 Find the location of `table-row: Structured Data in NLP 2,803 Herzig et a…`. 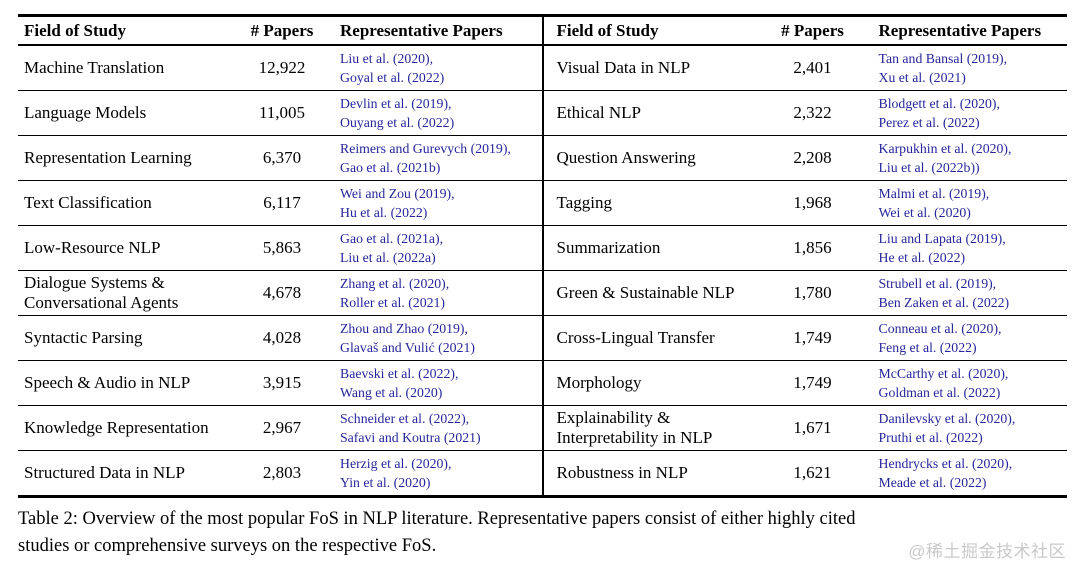

table-row: Structured Data in NLP 2,803 Herzig et a… is located at coordinates (280, 473).